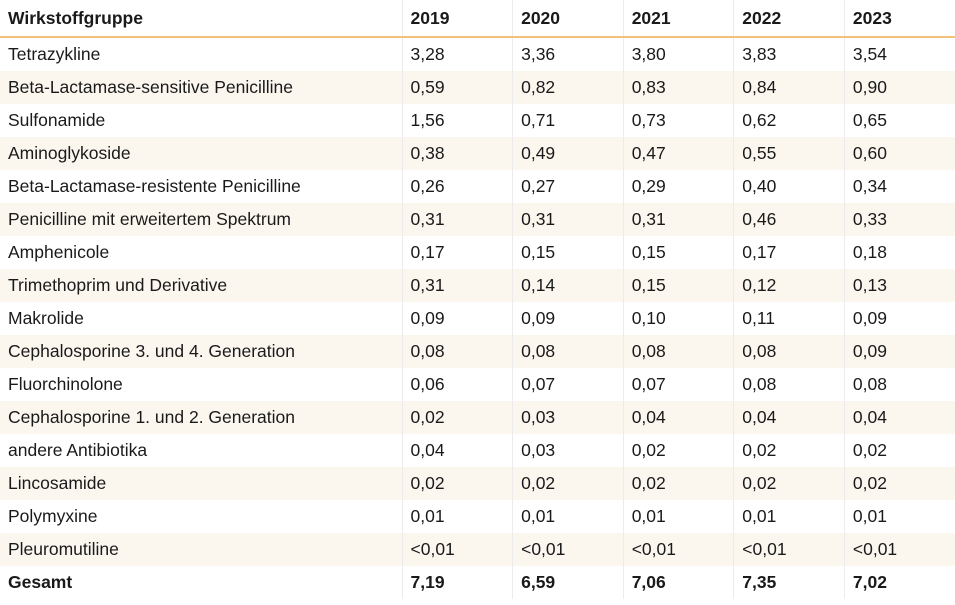 The width and height of the screenshot is (955, 605). I want to click on value-2020: 0,49, so click(568, 153).